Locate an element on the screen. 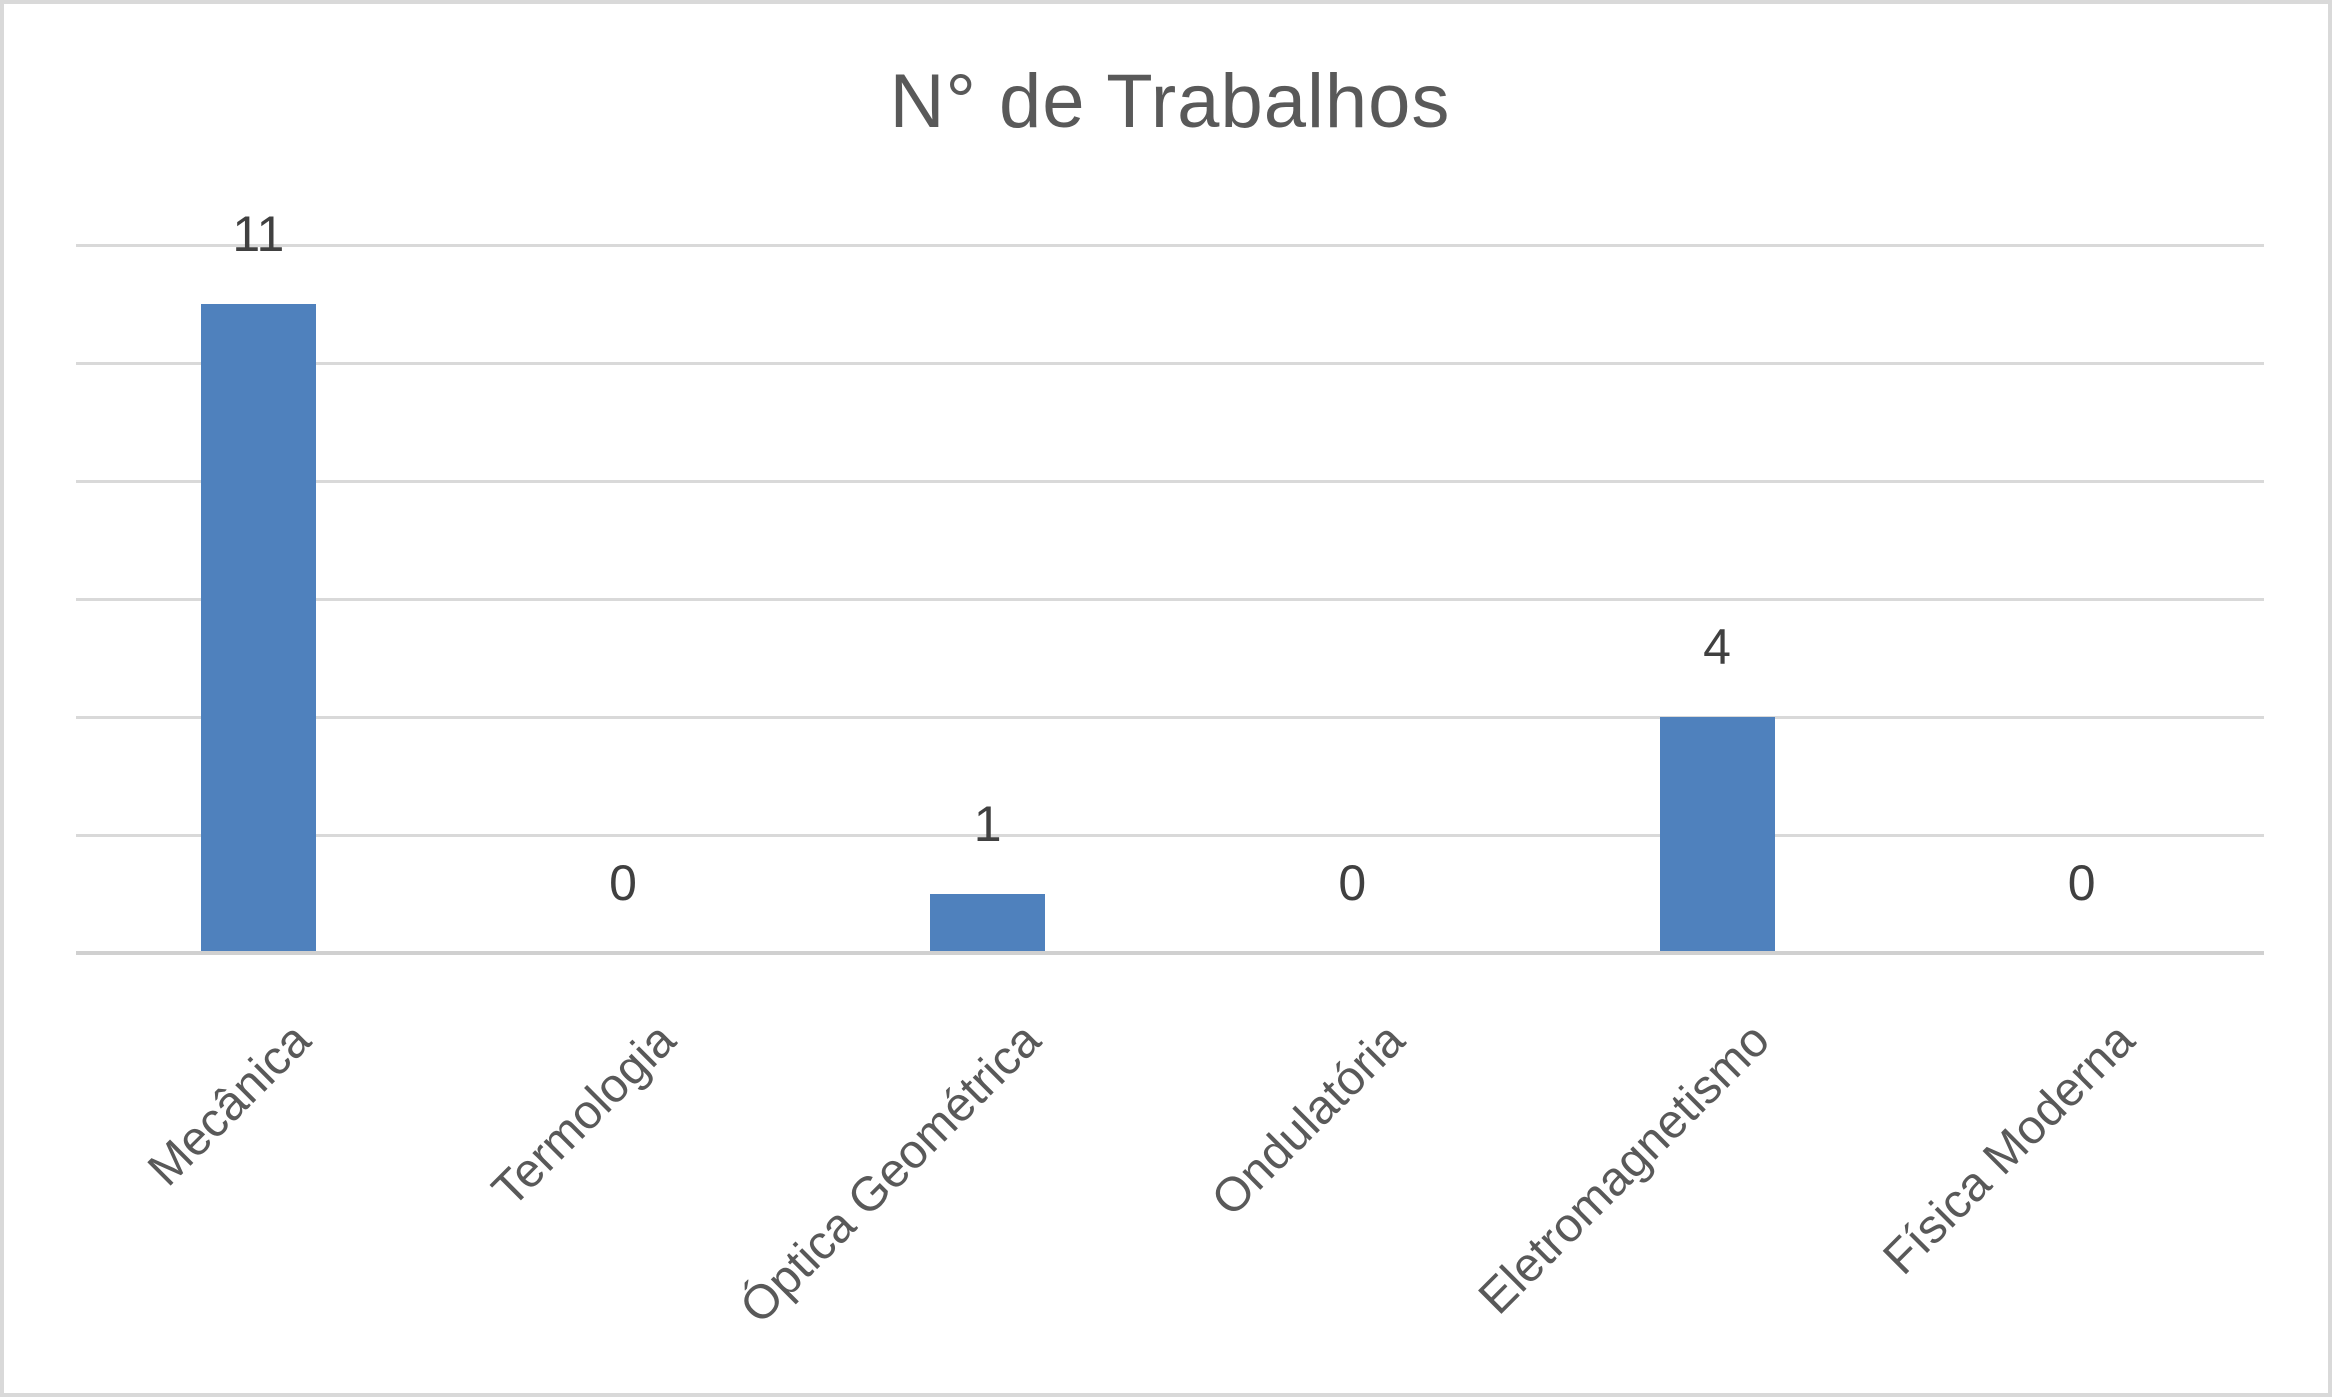 This screenshot has width=2332, height=1397. data-label: 11 is located at coordinates (258, 234).